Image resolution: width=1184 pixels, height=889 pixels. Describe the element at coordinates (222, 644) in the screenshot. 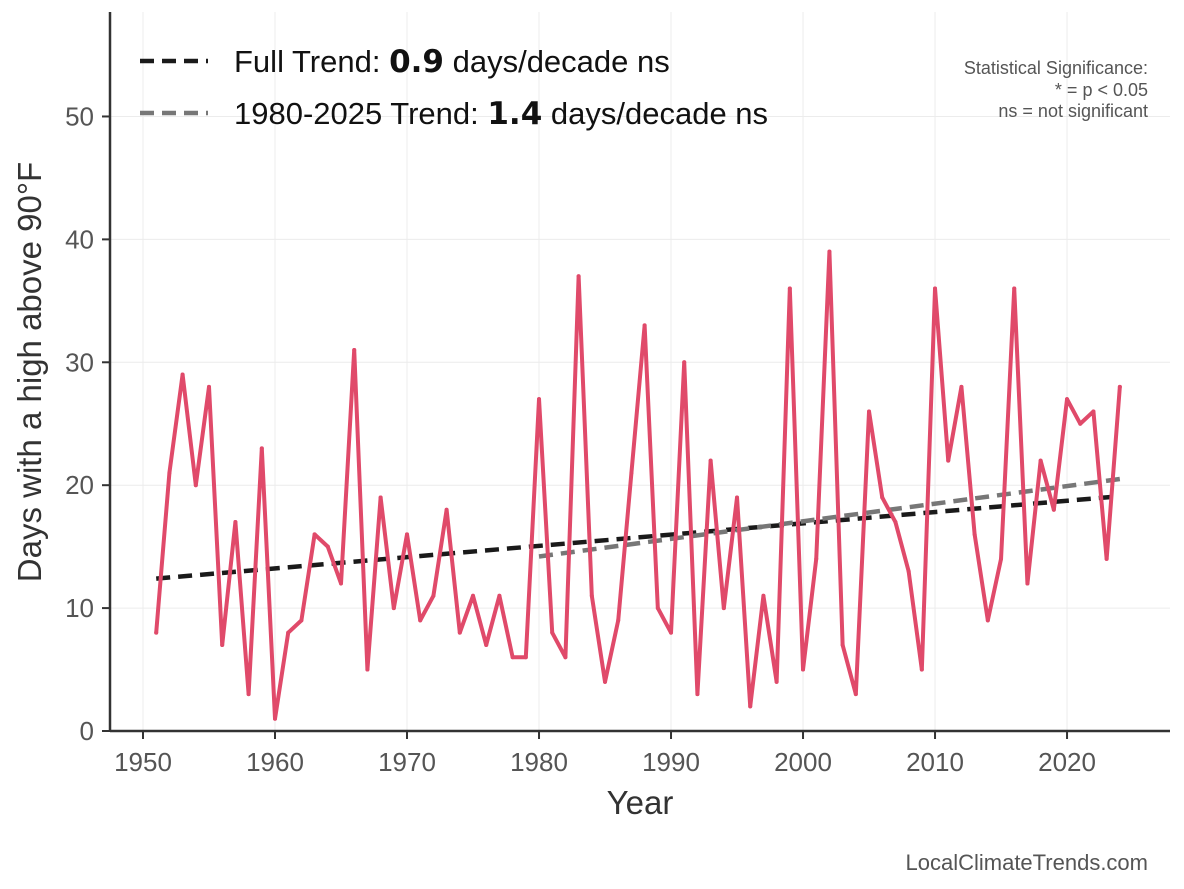

I see `data-point-1956` at that location.